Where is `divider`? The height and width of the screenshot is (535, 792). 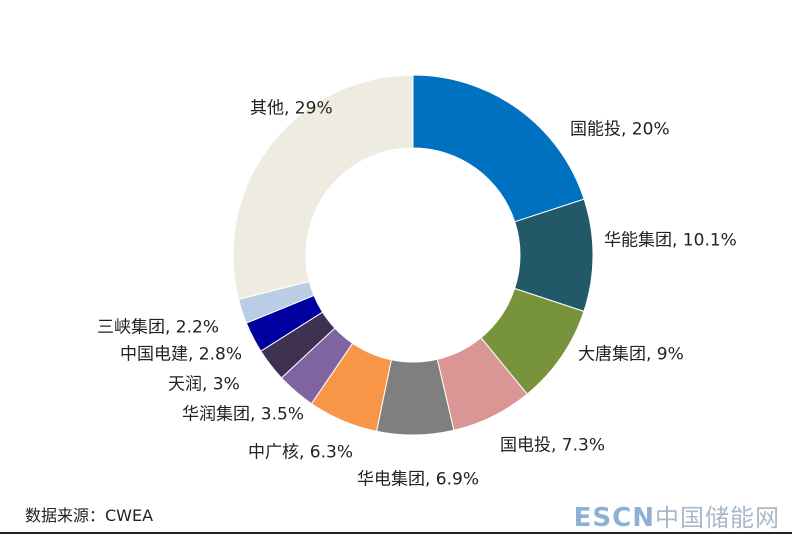 divider is located at coordinates (396, 533).